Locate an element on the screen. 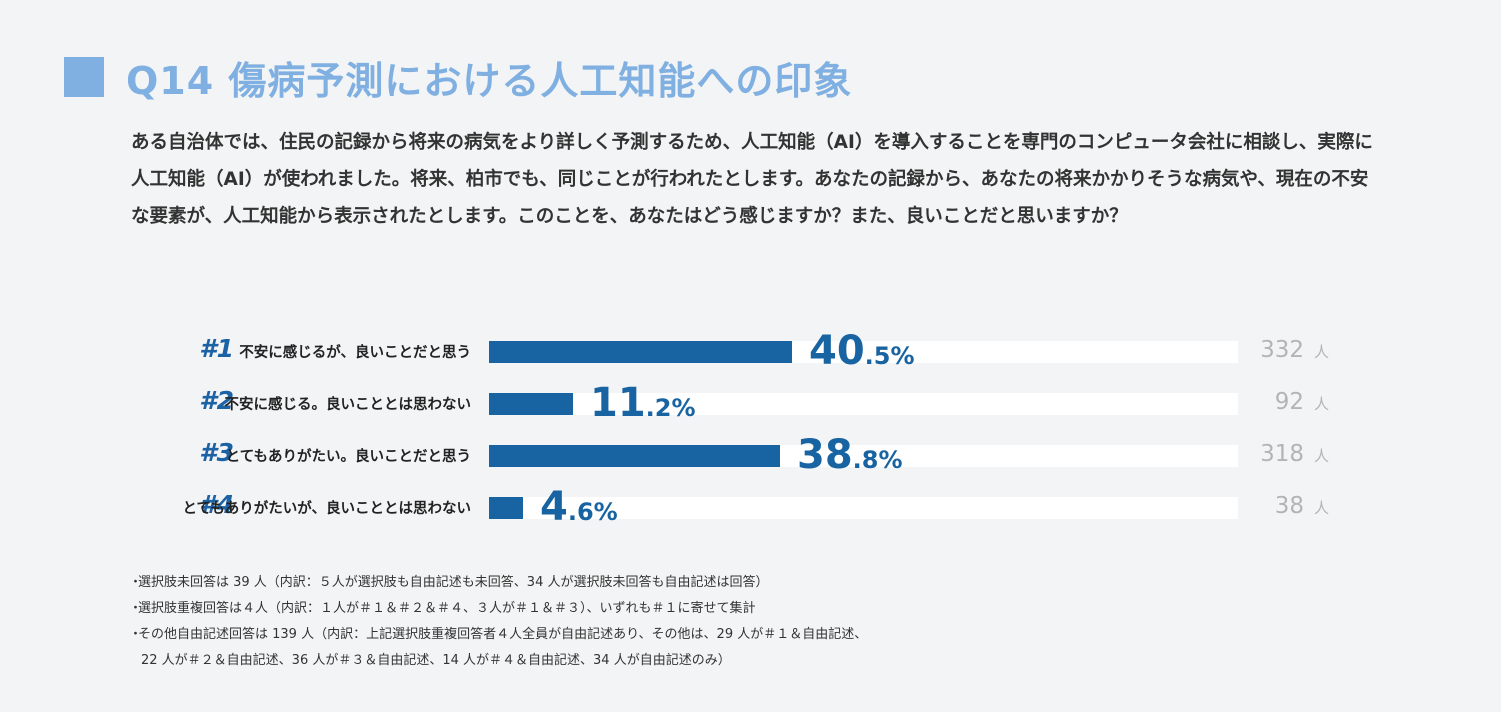 This screenshot has height=712, width=1501. chart-row: #1 不安に感じるが、良いことだと思う 40.5% 332 人 is located at coordinates (750, 351).